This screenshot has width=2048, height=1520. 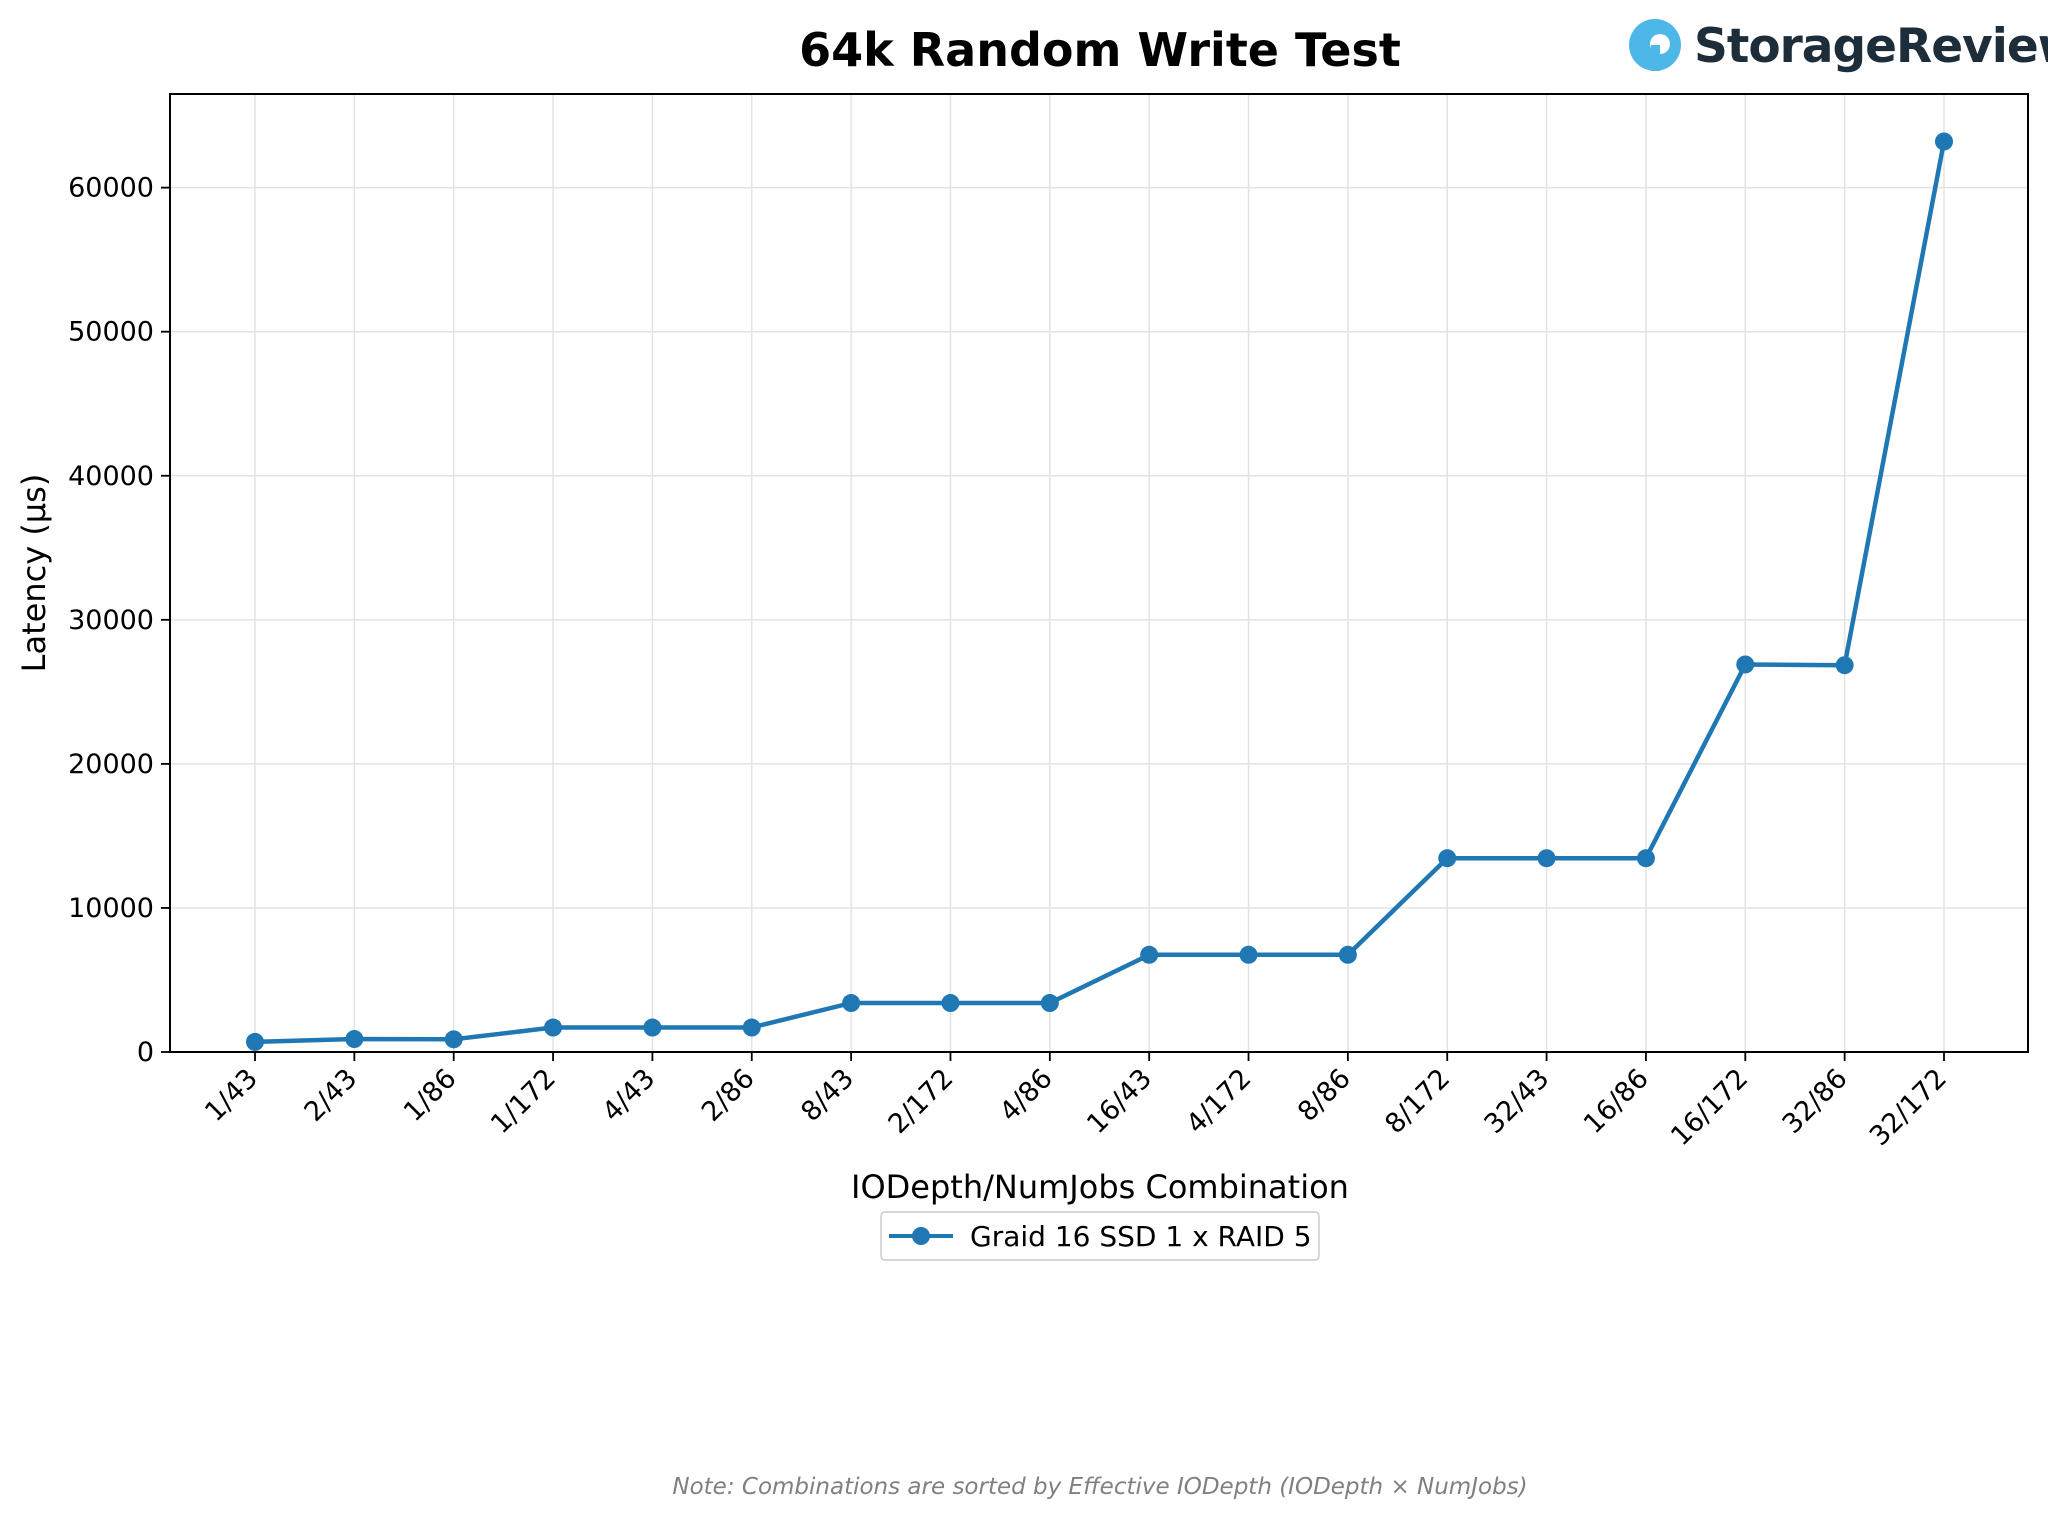 I want to click on y-tick-label: 40000, so click(x=111, y=476).